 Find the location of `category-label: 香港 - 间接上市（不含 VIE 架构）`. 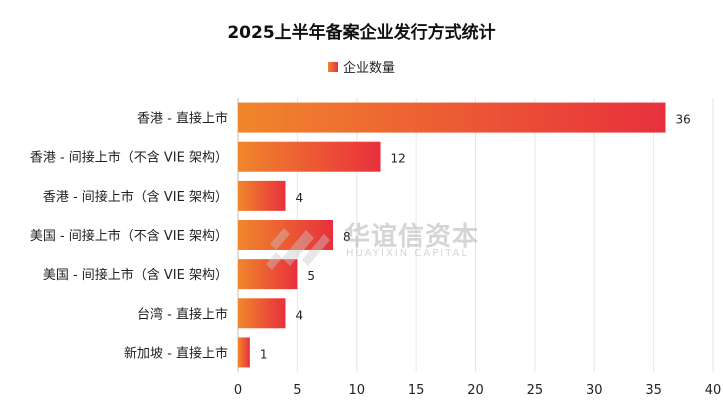

category-label: 香港 - 间接上市（不含 VIE 架构） is located at coordinates (129, 158).